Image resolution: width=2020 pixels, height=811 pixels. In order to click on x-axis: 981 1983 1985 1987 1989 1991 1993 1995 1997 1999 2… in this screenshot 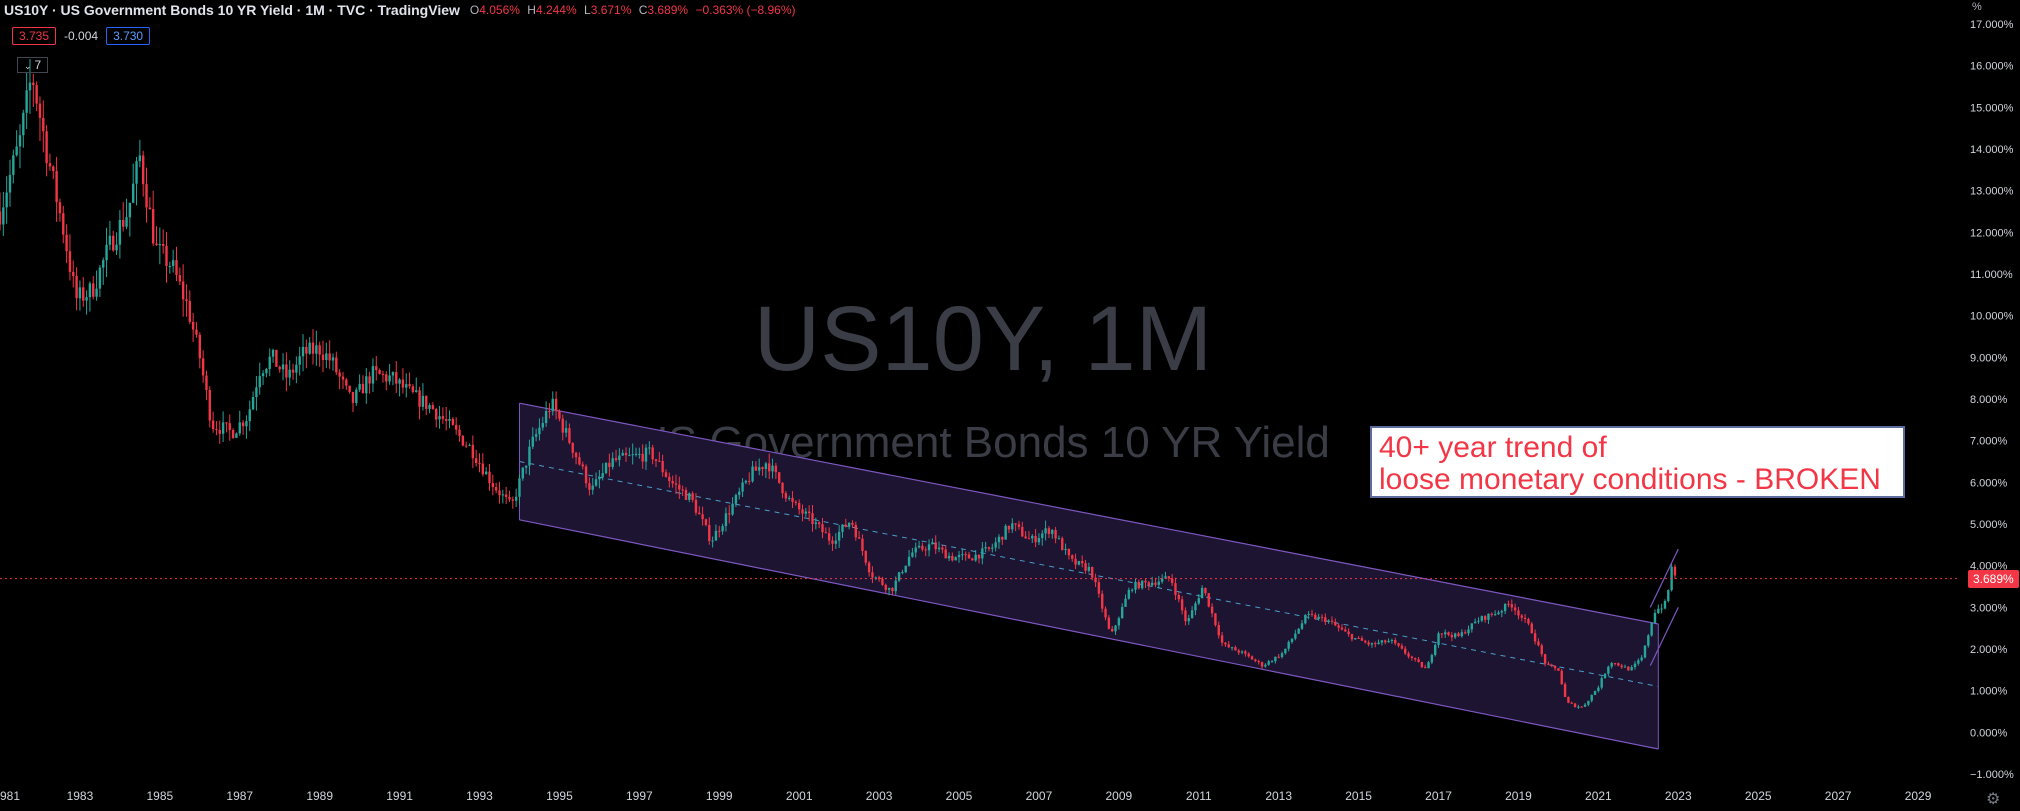, I will do `click(966, 796)`.